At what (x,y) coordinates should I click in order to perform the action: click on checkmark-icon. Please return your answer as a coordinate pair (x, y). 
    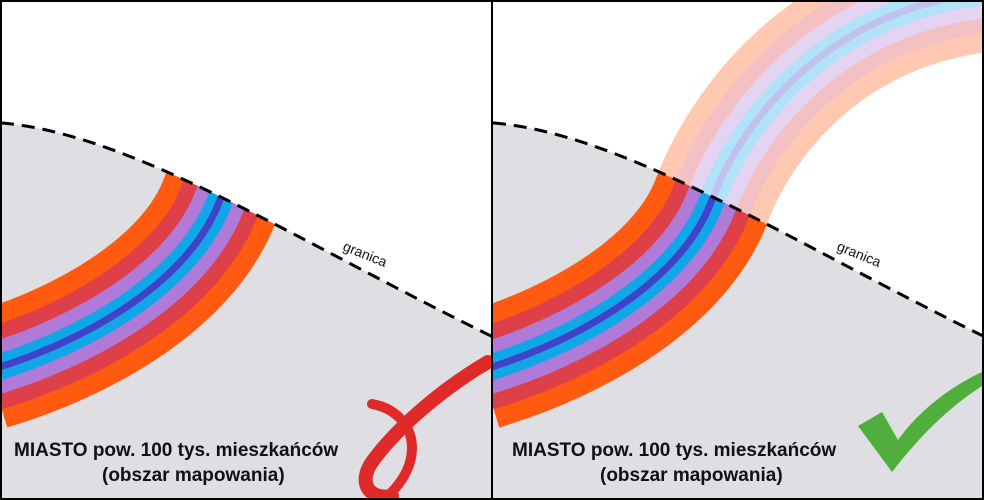
    Looking at the image, I should click on (920, 422).